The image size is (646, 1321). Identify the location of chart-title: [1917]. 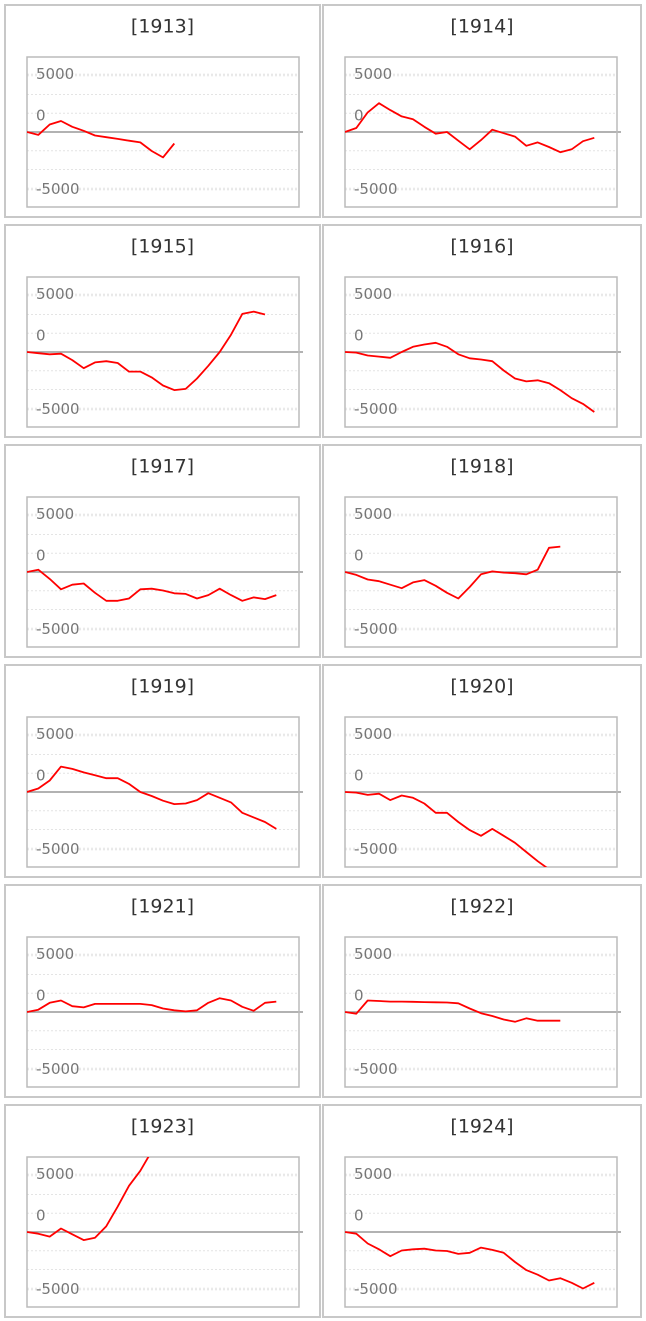
(162, 467).